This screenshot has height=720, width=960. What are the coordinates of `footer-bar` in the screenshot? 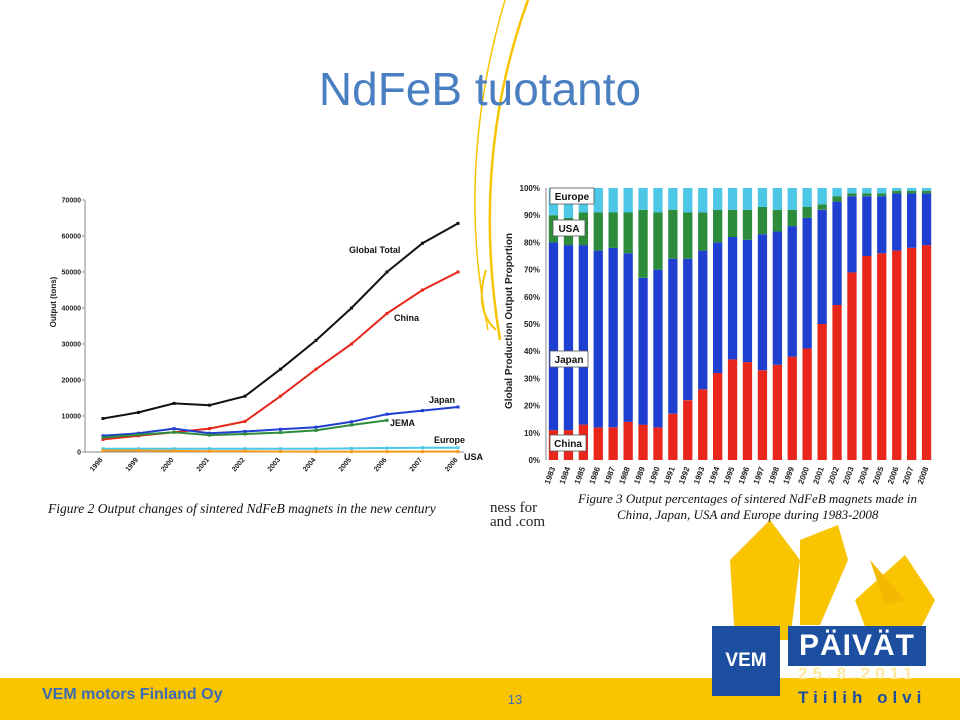 It's located at (480, 699).